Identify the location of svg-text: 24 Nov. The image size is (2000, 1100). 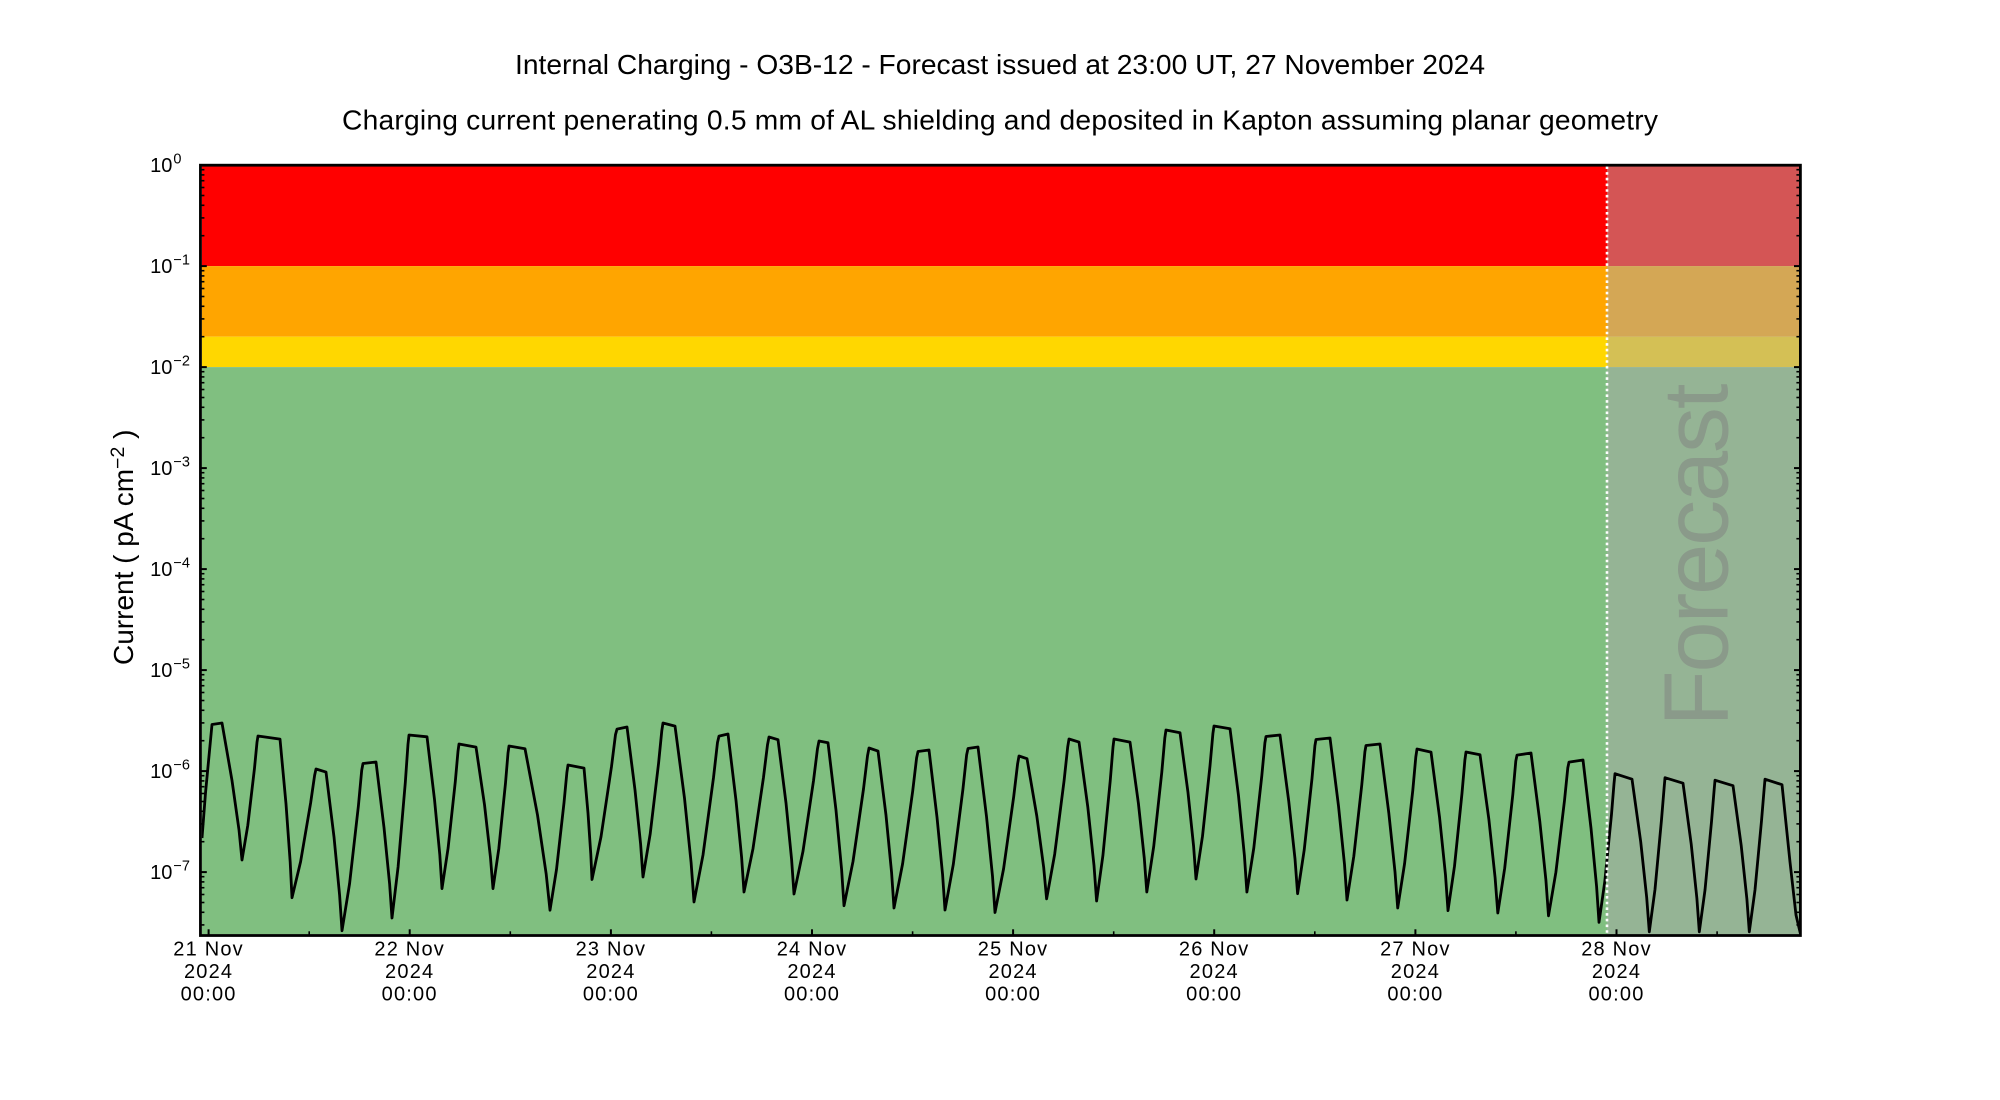
(812, 949).